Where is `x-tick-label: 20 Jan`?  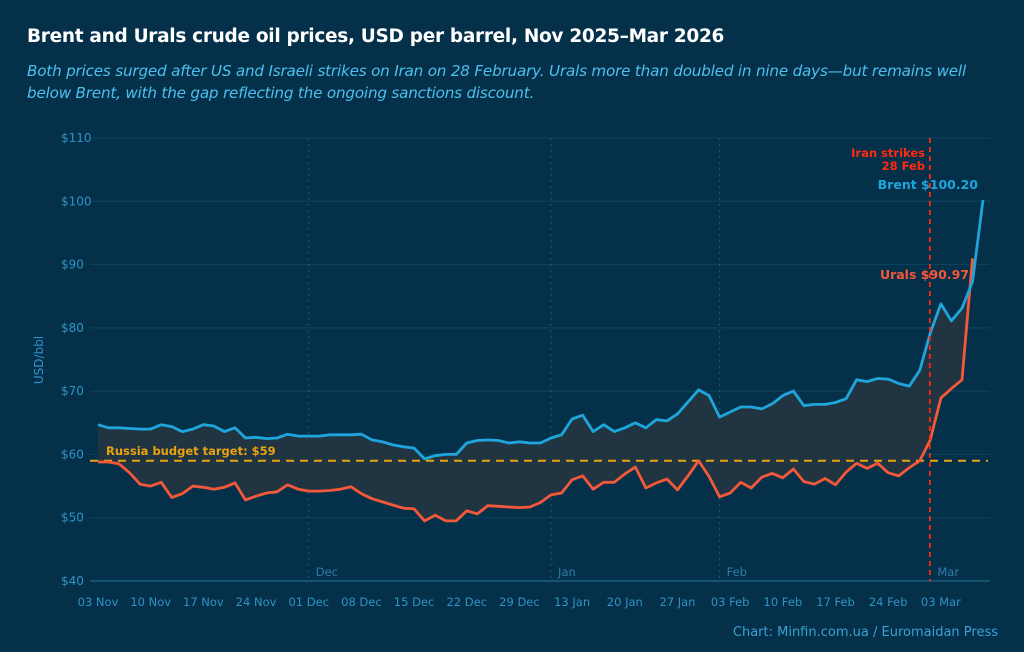 x-tick-label: 20 Jan is located at coordinates (625, 602).